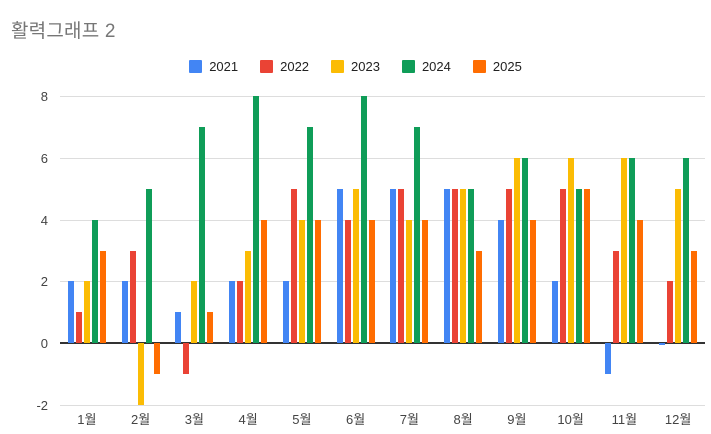 This screenshot has width=711, height=434. Describe the element at coordinates (578, 266) in the screenshot. I see `bar-2024-10월` at that location.